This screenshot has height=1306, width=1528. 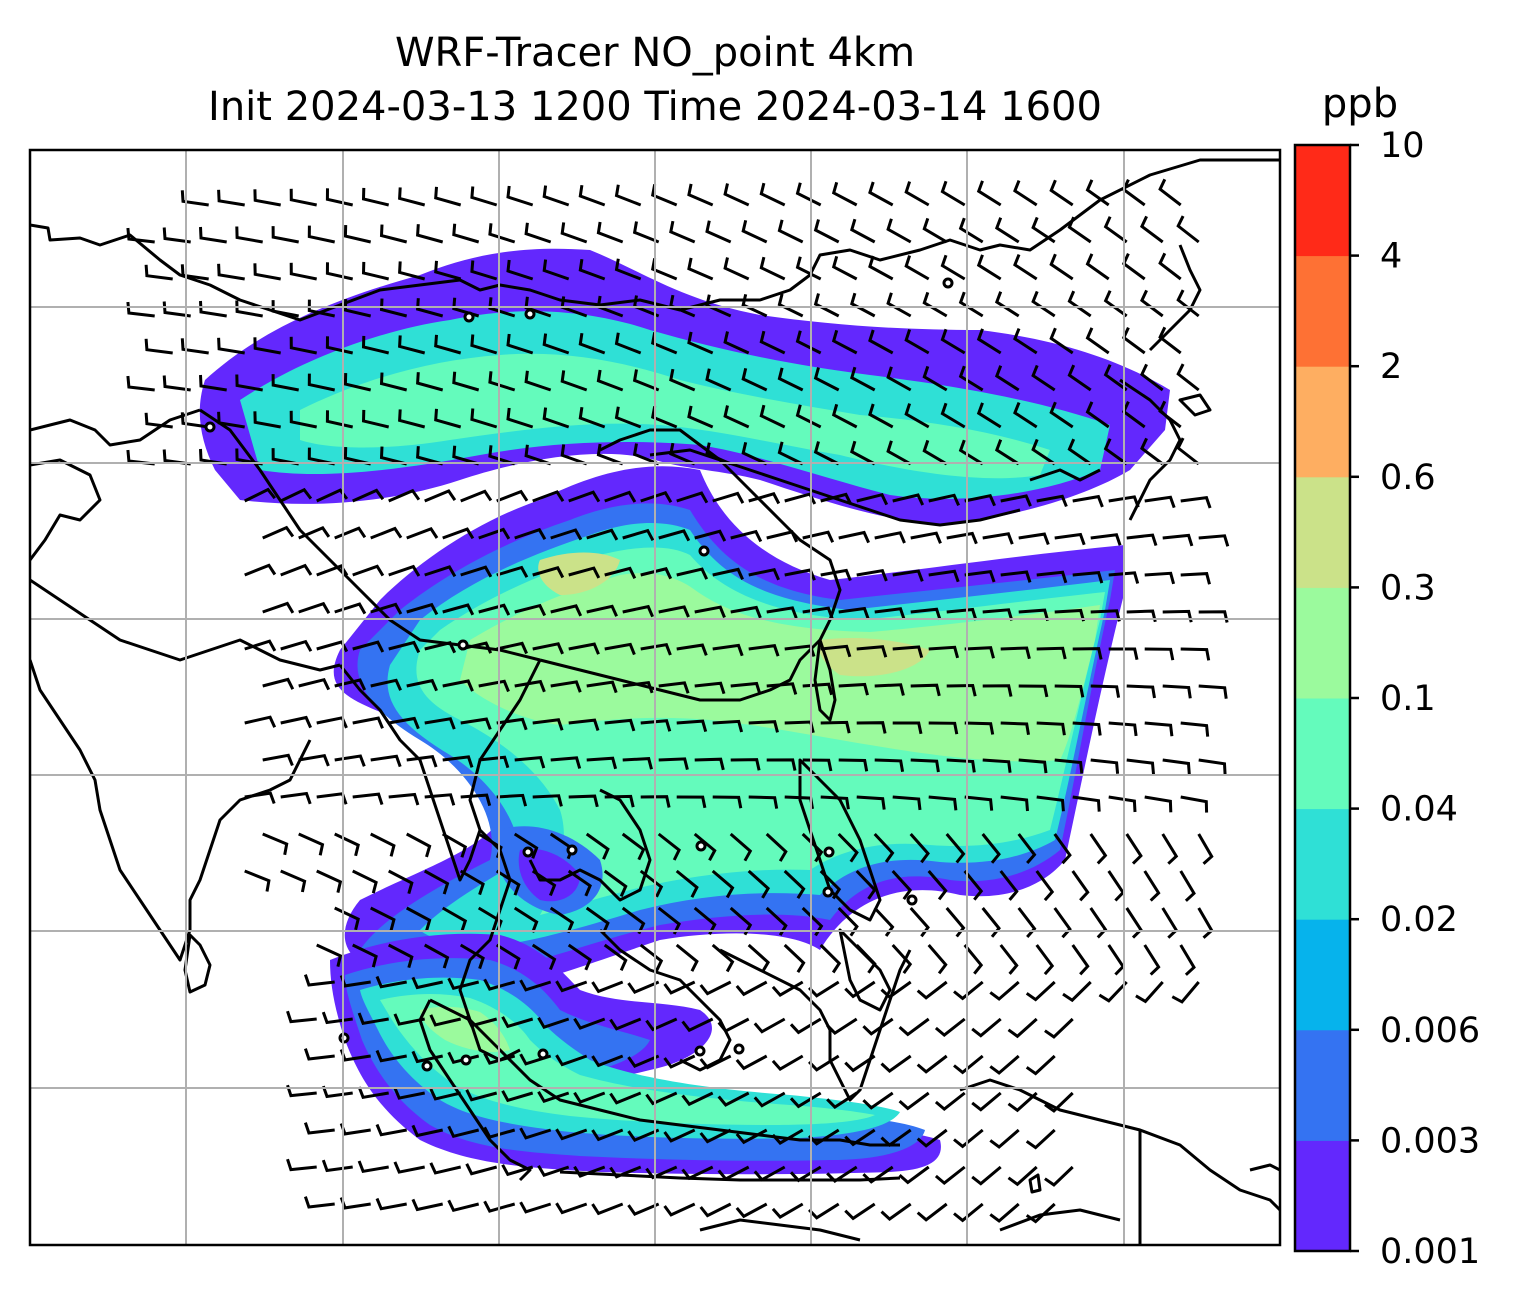 I want to click on point-source, so click(x=427, y=1066).